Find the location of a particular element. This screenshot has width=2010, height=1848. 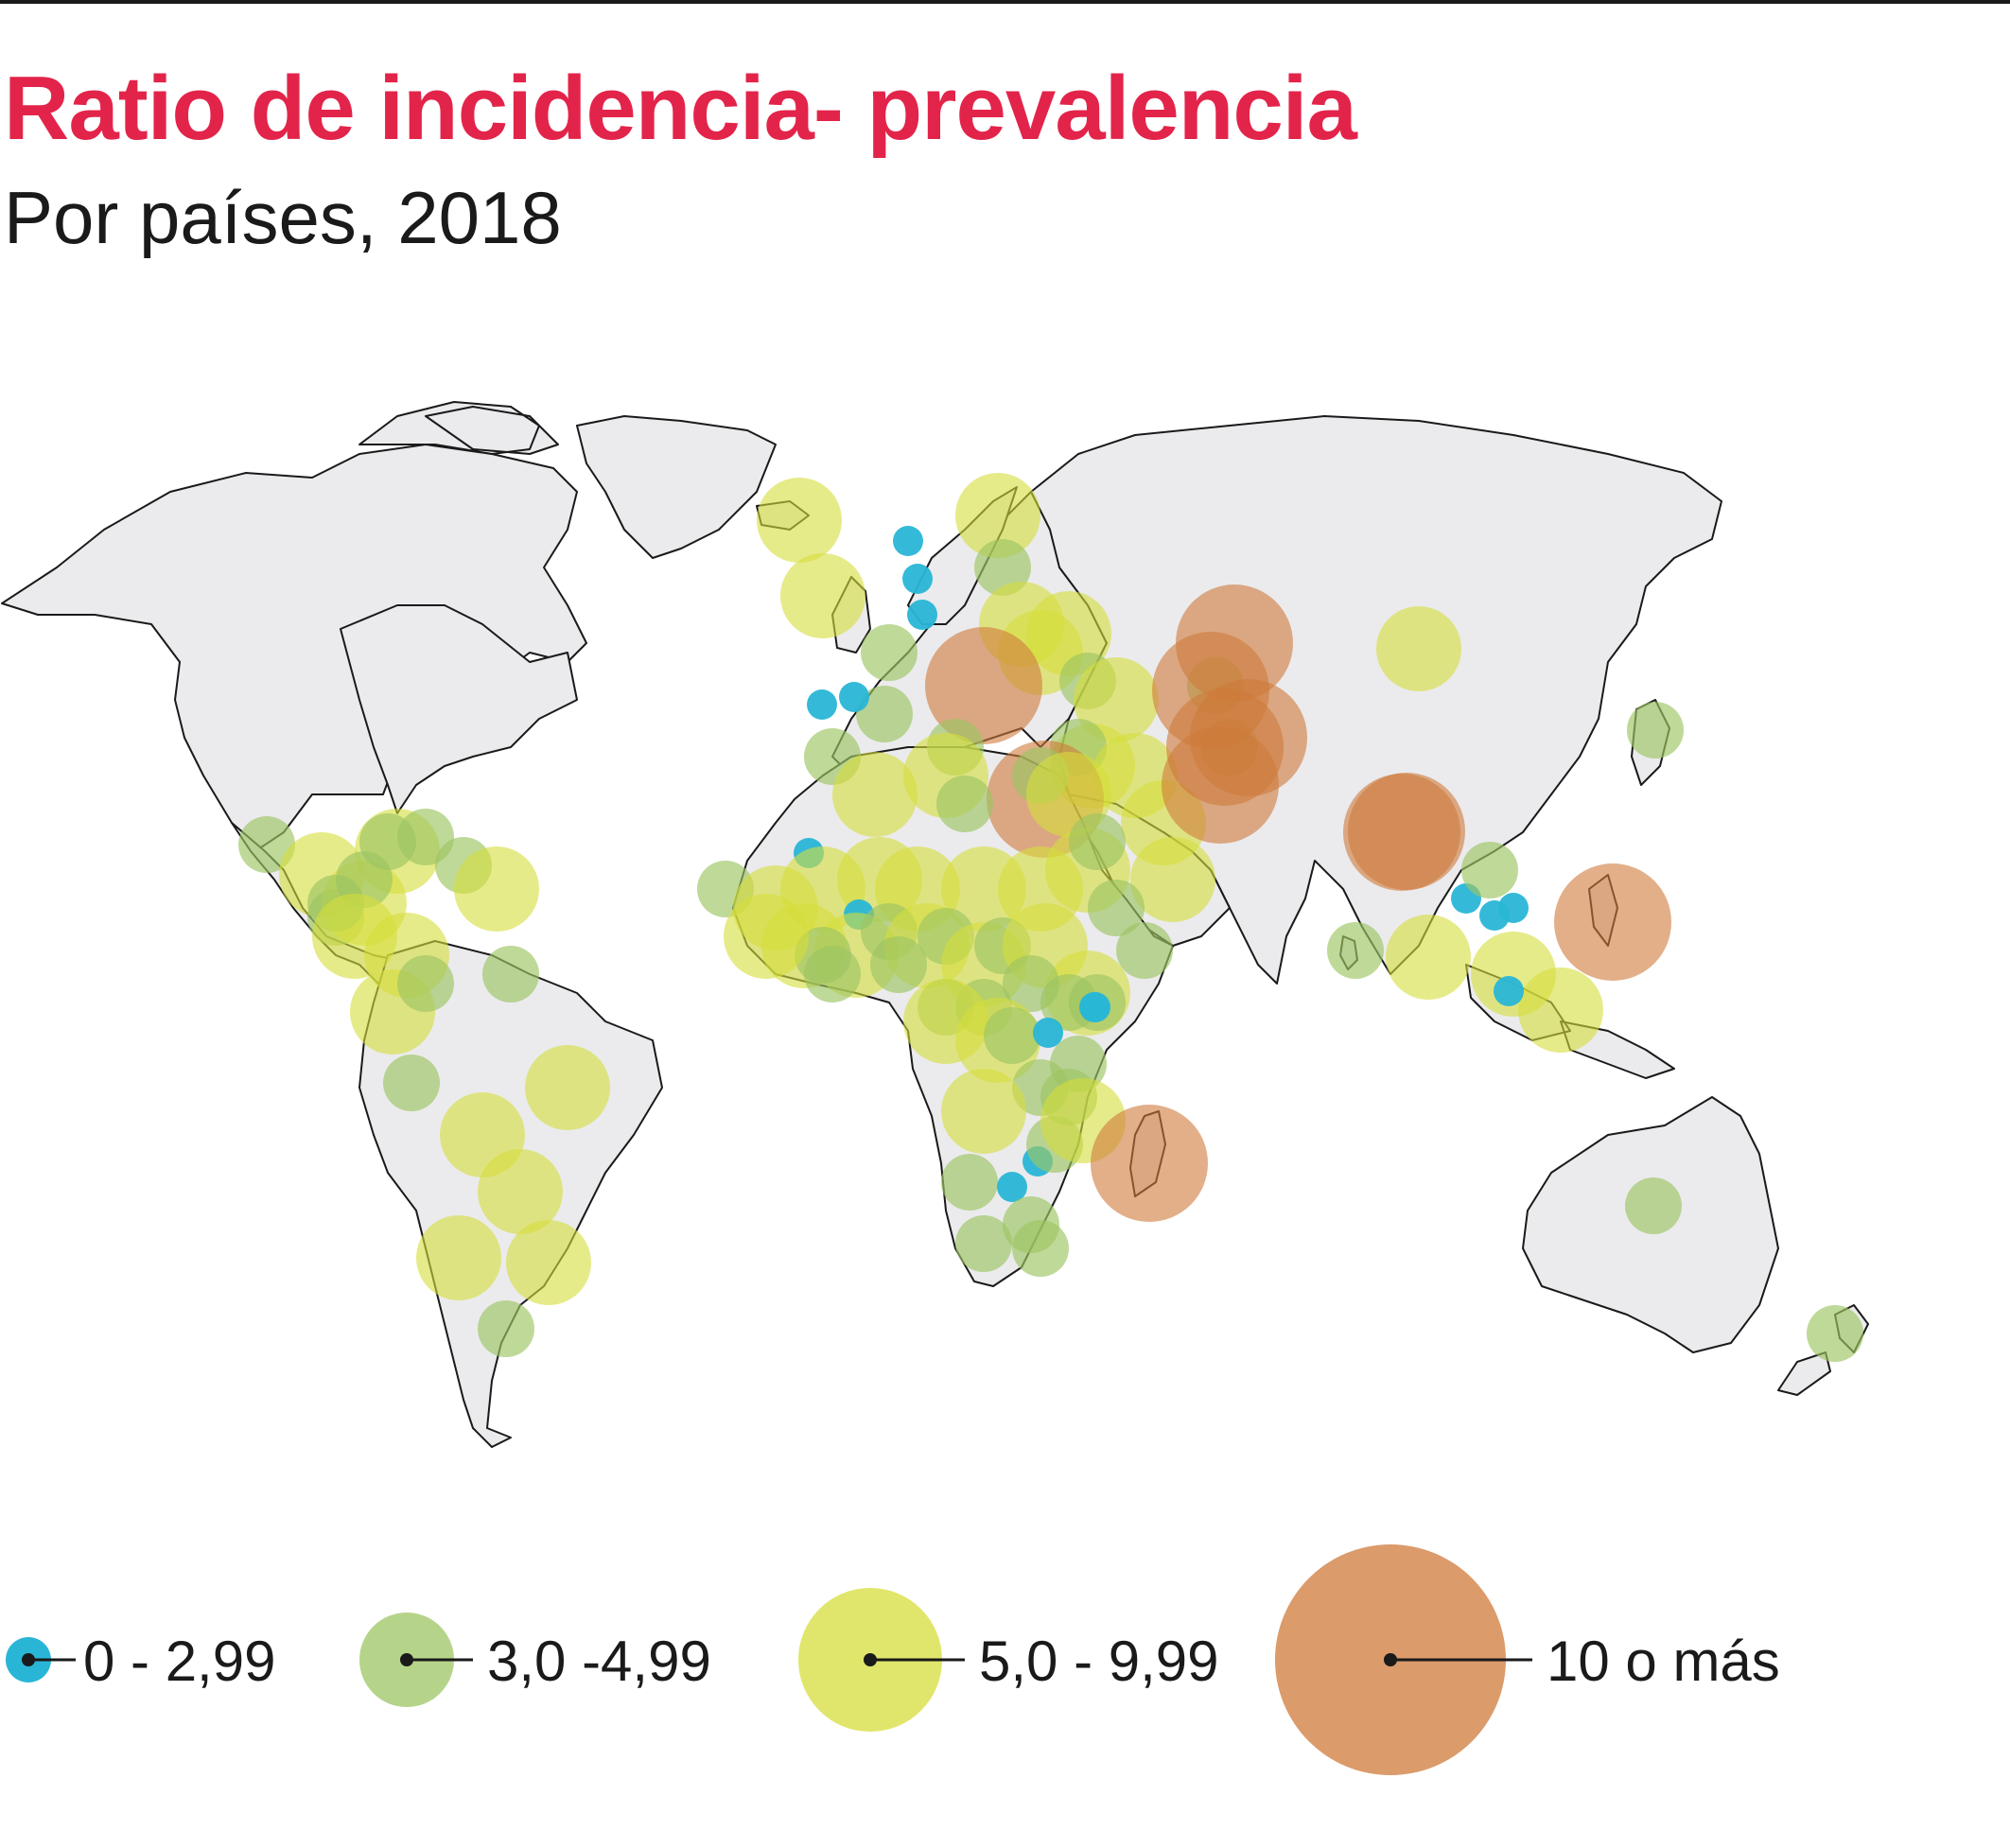

legend-item-top: 10 o más is located at coordinates (1527, 1659).